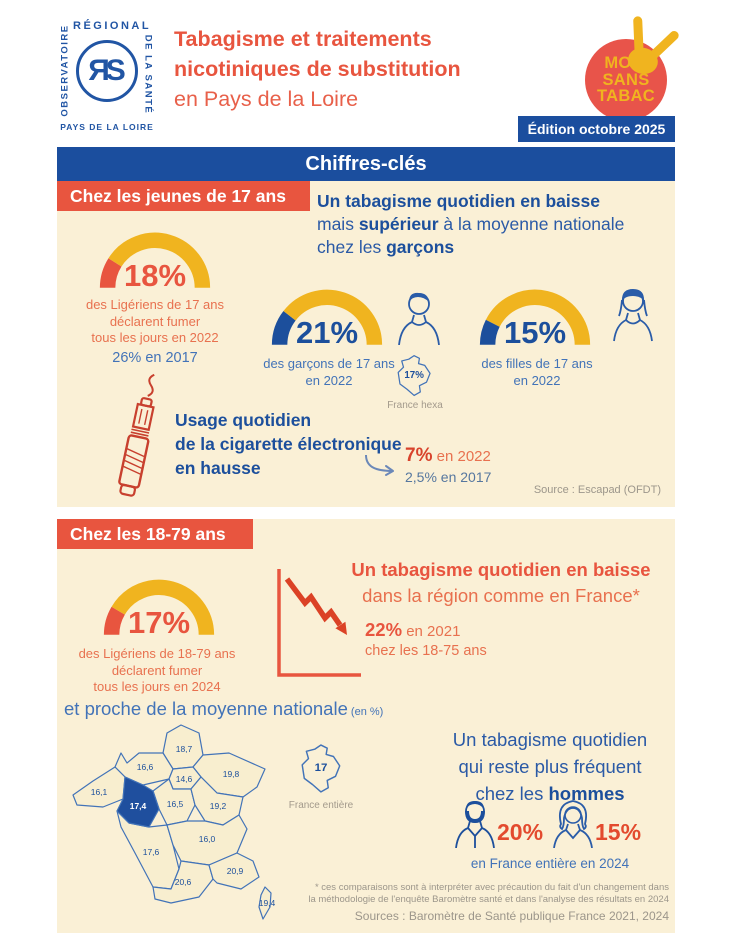  What do you see at coordinates (419, 318) in the screenshot?
I see `boy-icon` at bounding box center [419, 318].